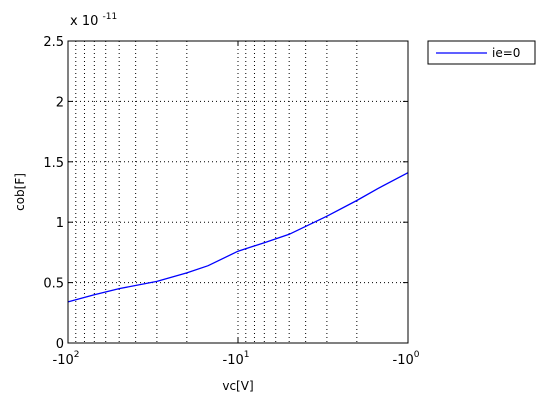  Describe the element at coordinates (53, 163) in the screenshot. I see `y-tick-label: 1.5` at that location.